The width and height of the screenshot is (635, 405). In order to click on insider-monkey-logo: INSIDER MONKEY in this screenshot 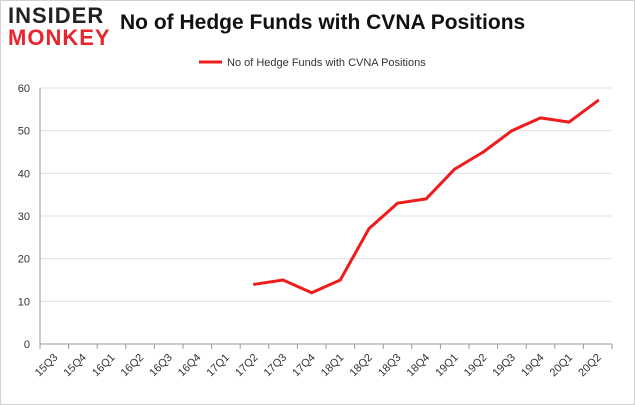, I will do `click(62, 27)`.